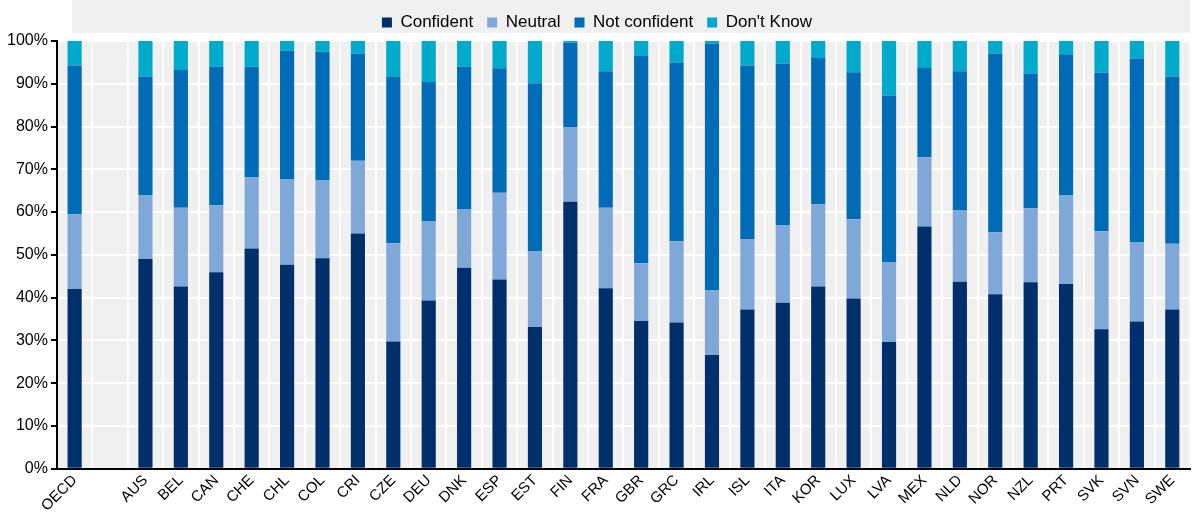 The width and height of the screenshot is (1192, 518). I want to click on y-tick-label: 50%, so click(31, 254).